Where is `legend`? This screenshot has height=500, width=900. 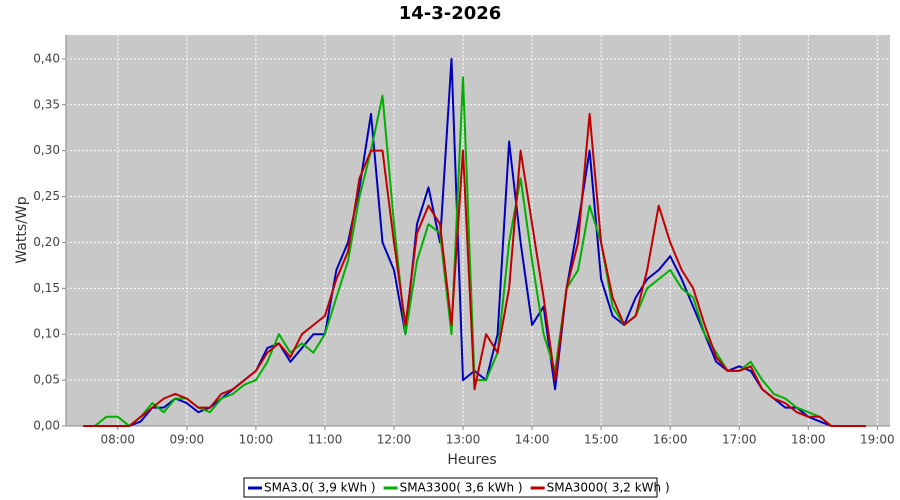 legend is located at coordinates (450, 487).